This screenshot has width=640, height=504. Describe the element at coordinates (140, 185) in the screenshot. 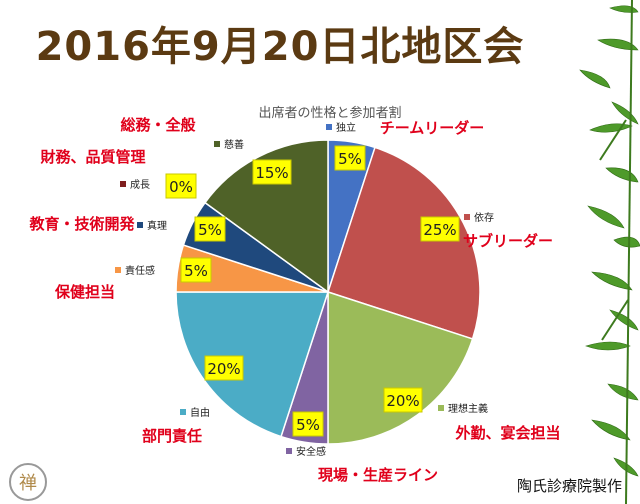

I see `category-label: 成長` at that location.